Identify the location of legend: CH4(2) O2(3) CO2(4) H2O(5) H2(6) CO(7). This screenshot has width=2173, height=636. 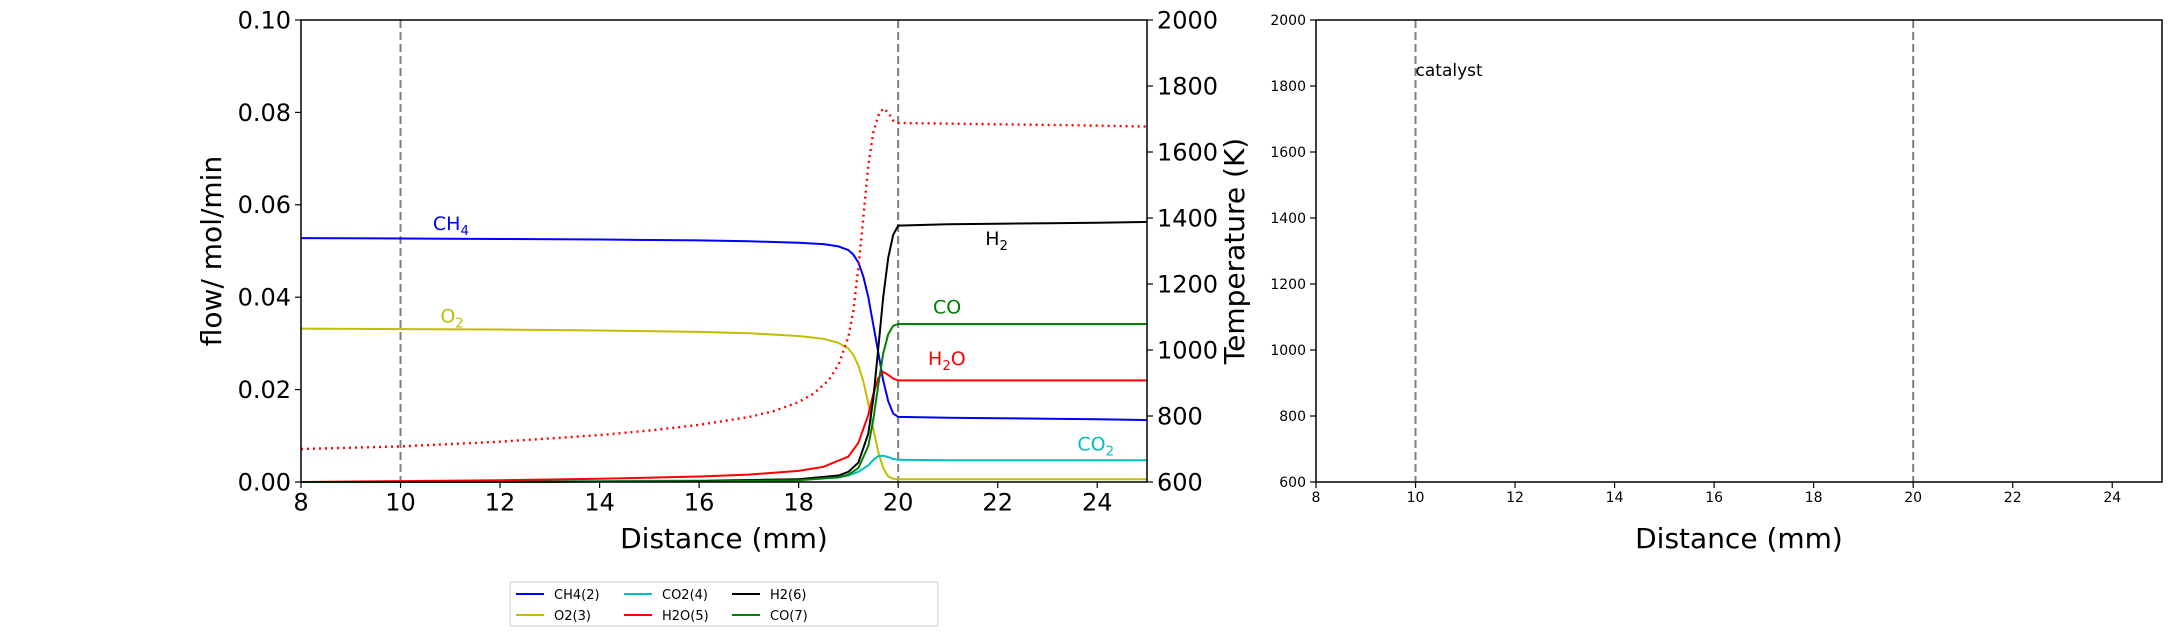
(724, 604).